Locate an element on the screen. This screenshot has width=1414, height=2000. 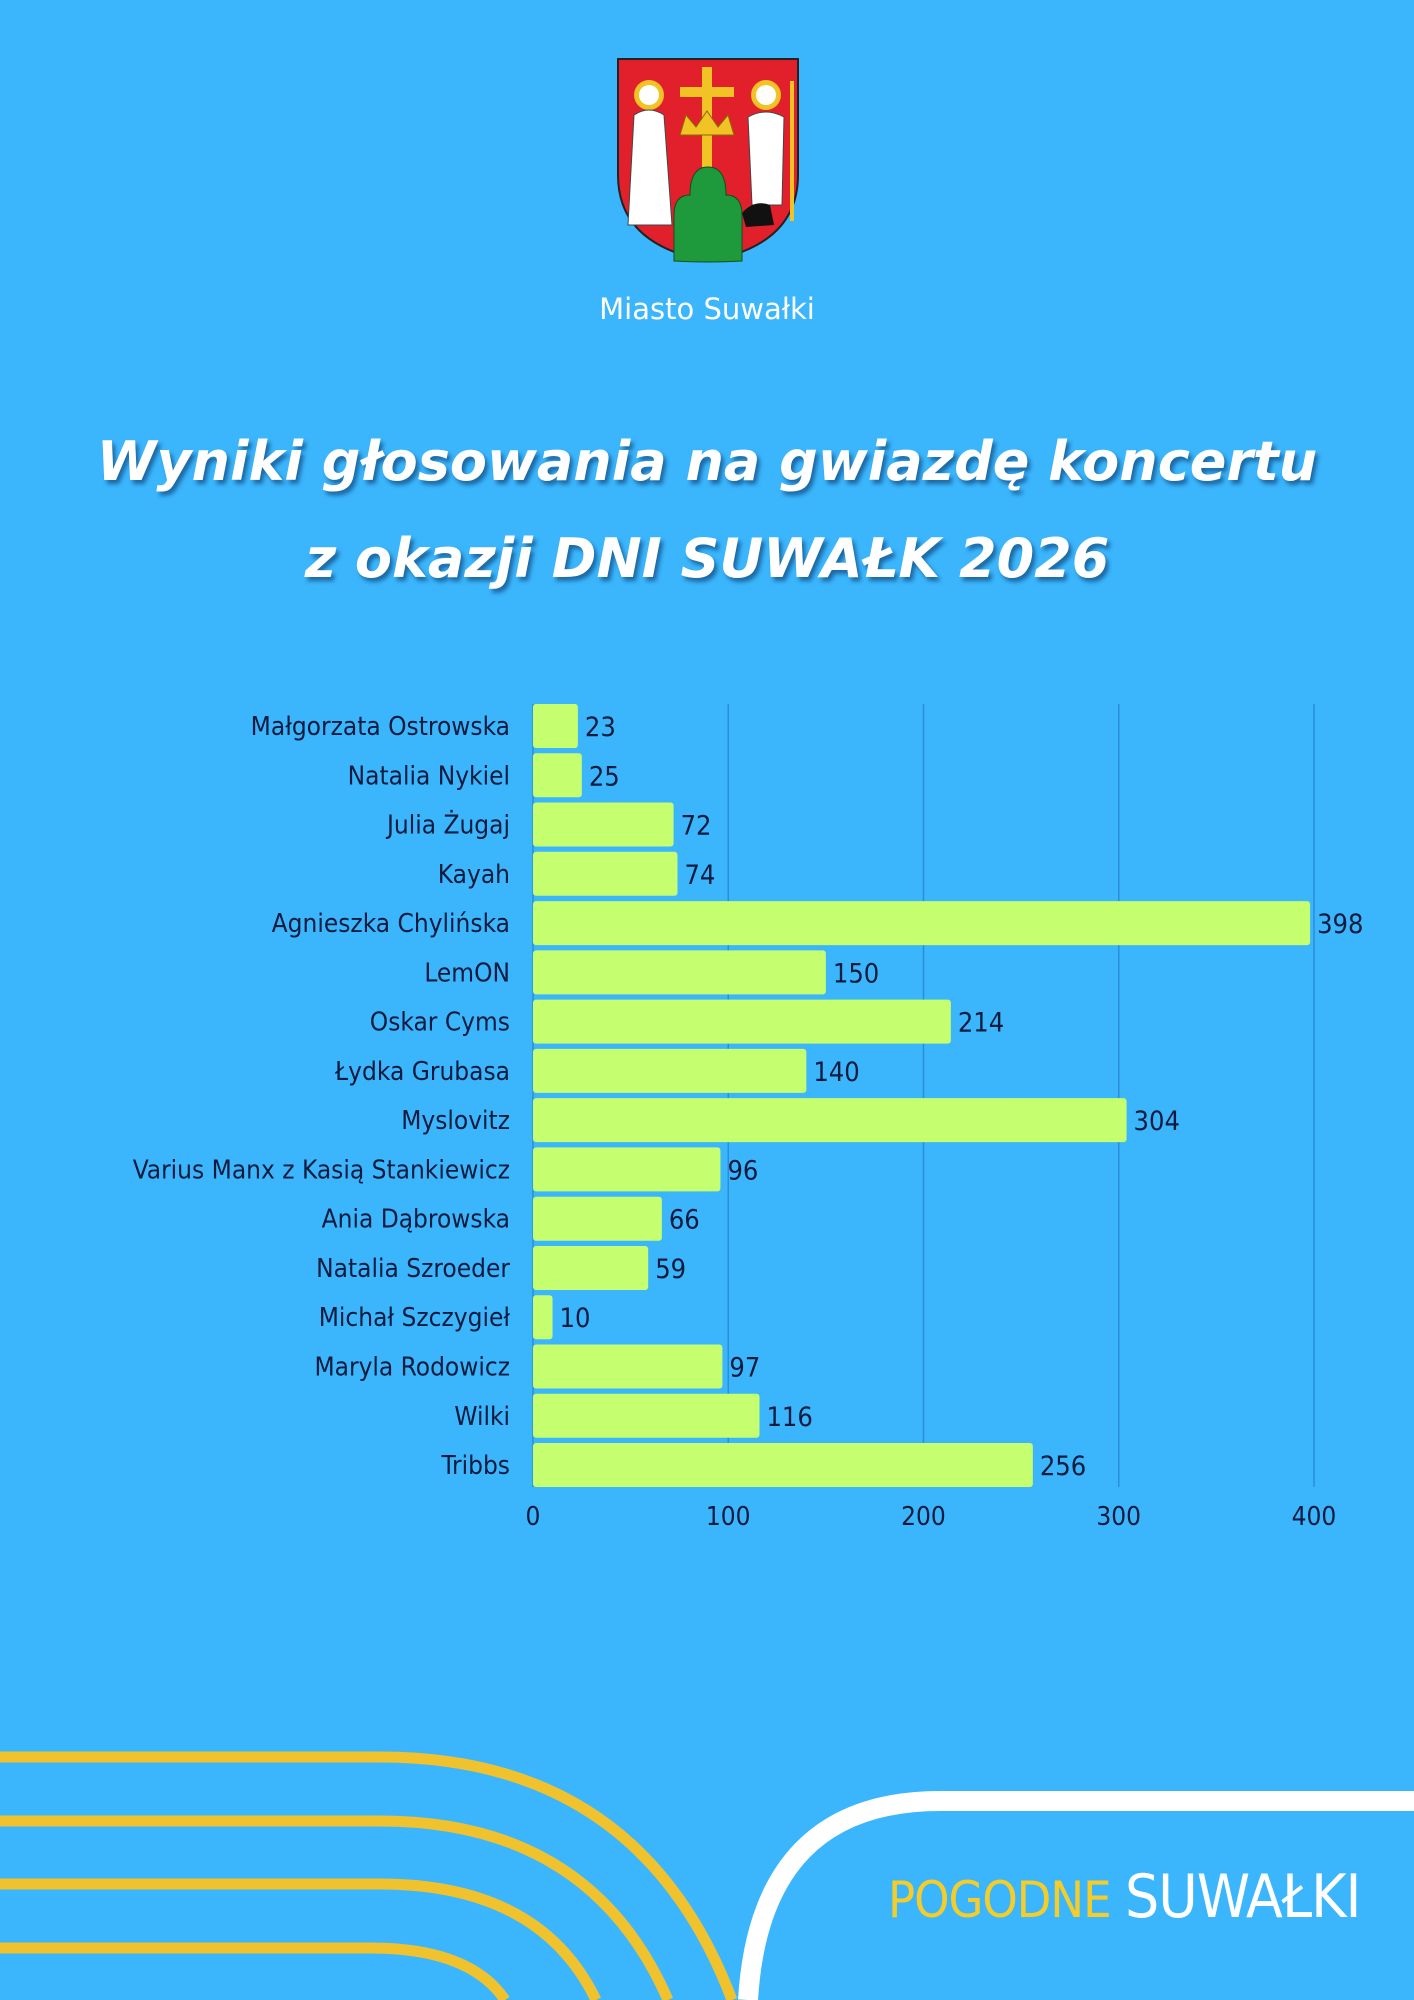
x-tick-label: 200 is located at coordinates (923, 1517).